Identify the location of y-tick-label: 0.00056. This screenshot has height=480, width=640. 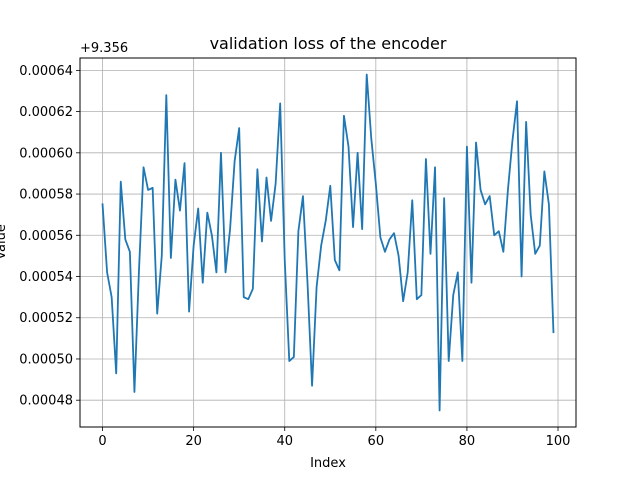
(46, 236).